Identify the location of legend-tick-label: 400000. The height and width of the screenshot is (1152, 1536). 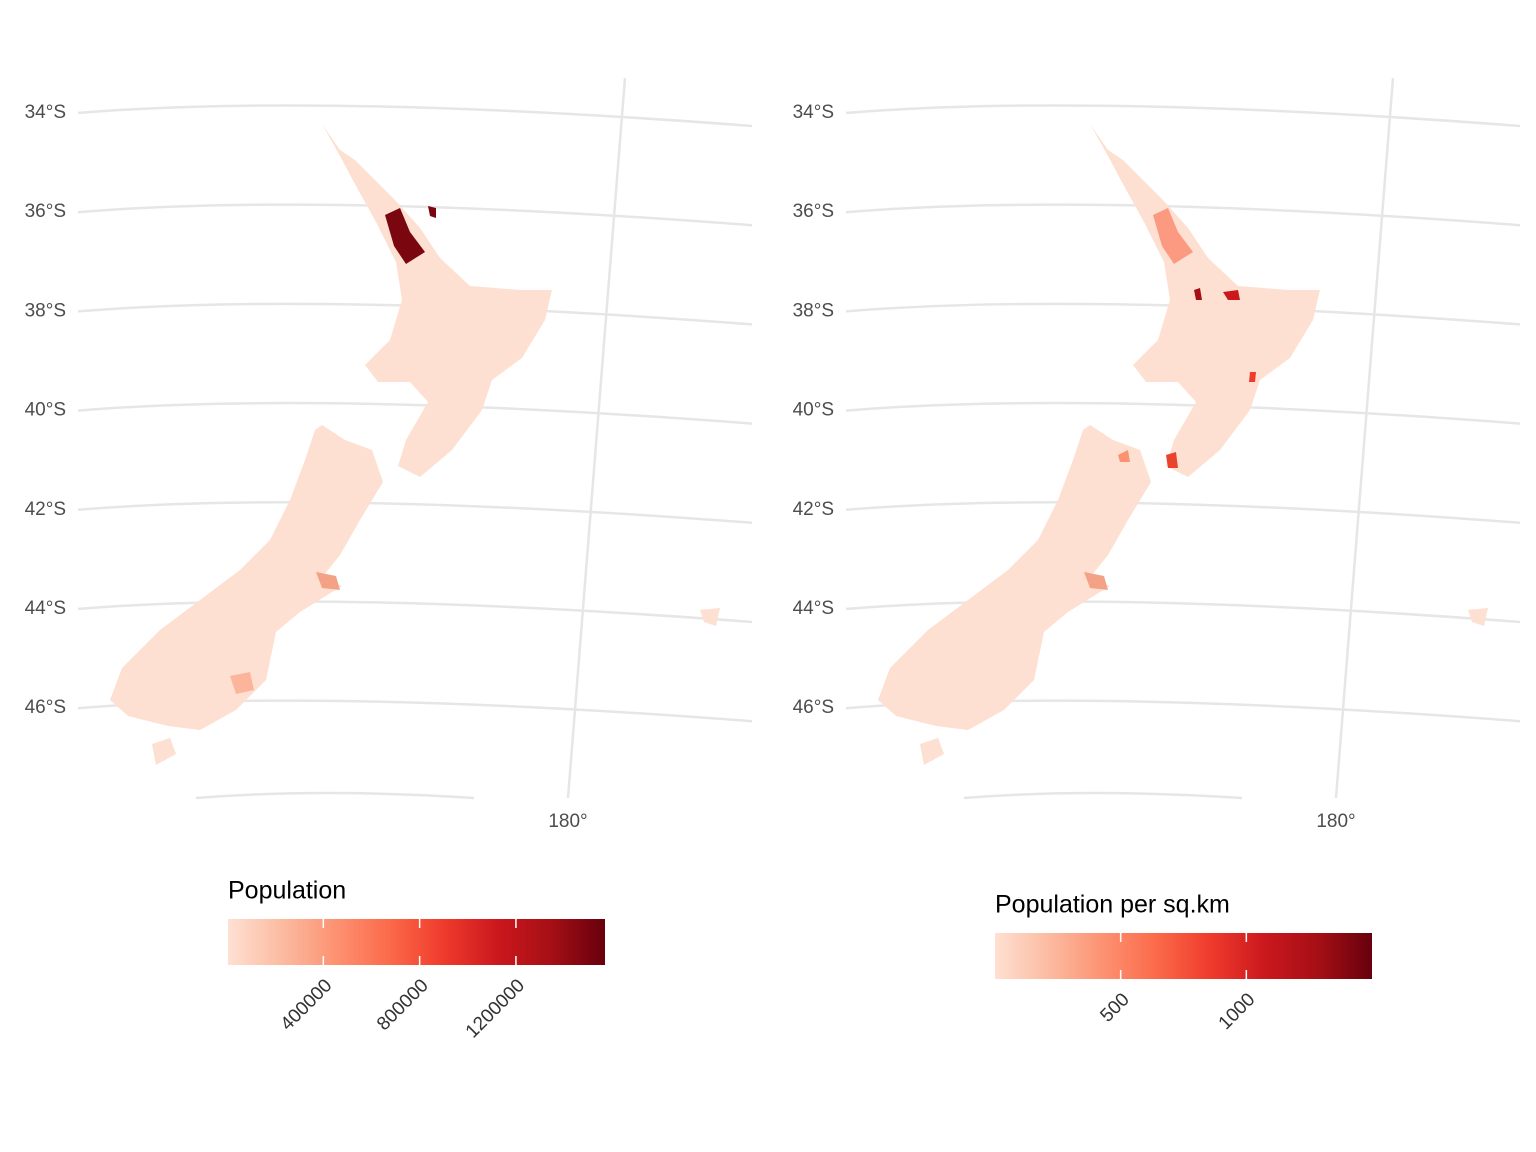
(307, 1005).